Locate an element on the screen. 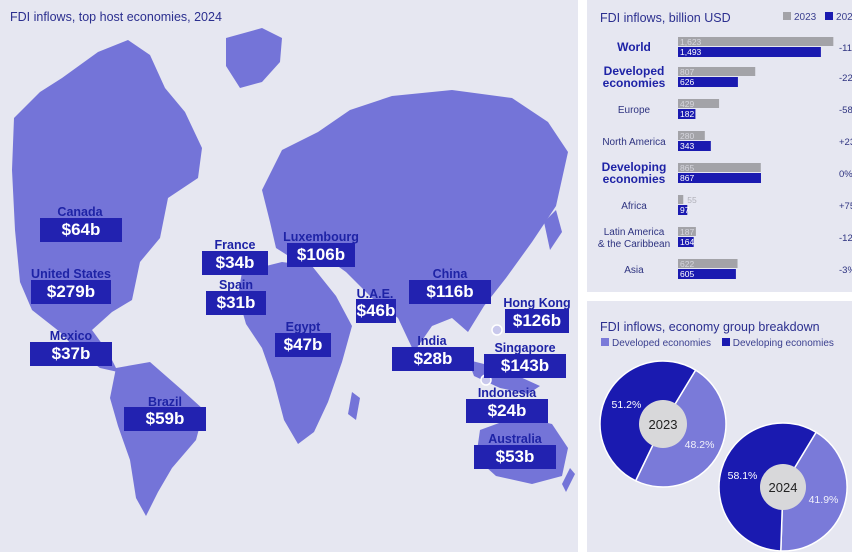 This screenshot has width=852, height=552. bar-2024-label-africa: 97 is located at coordinates (685, 210).